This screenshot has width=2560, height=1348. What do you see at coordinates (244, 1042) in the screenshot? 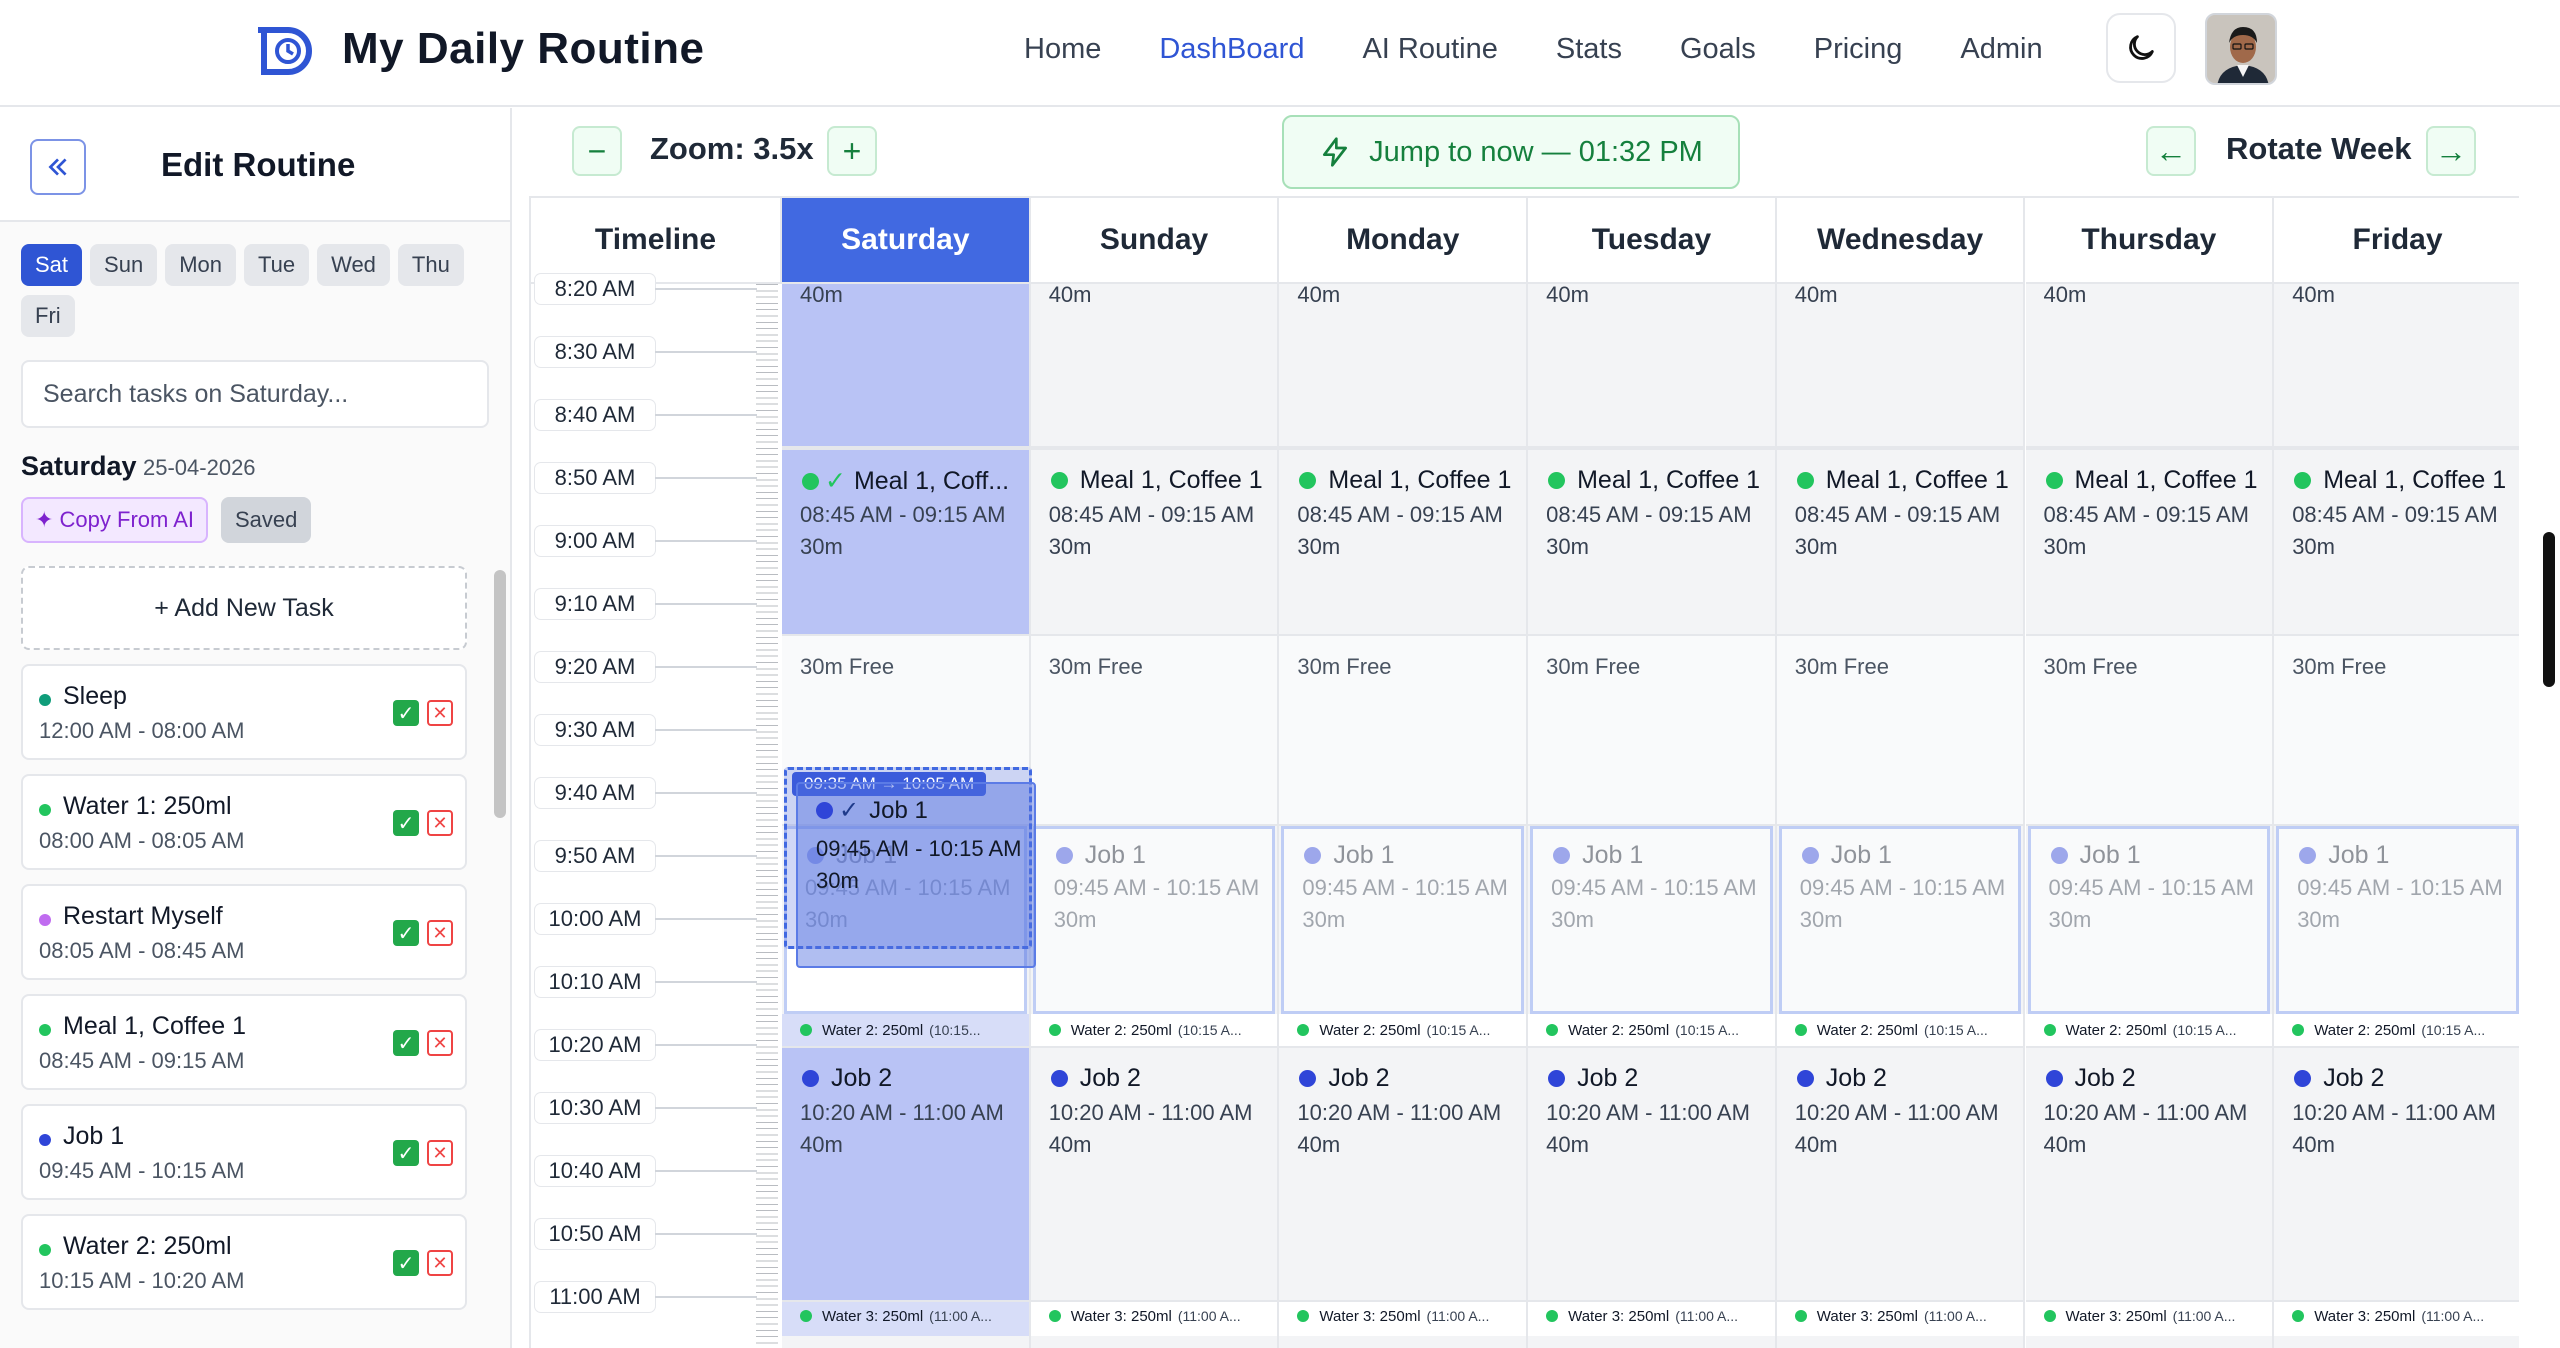
I see `task-card-meal1: Meal 1, Coffee 1 08:45 AM - 09:15 AM ✓ ✕` at bounding box center [244, 1042].